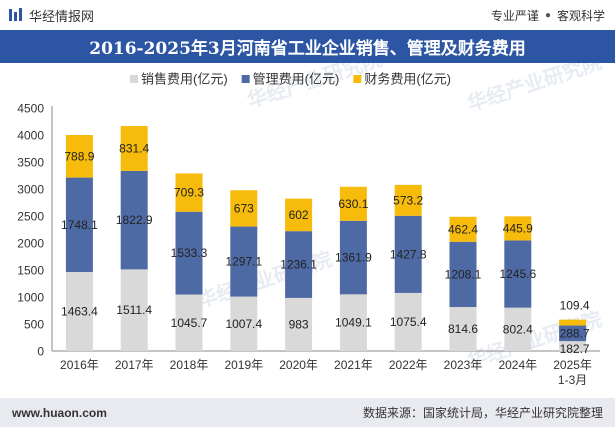  I want to click on data-label-s0: 1045.7, so click(189, 323).